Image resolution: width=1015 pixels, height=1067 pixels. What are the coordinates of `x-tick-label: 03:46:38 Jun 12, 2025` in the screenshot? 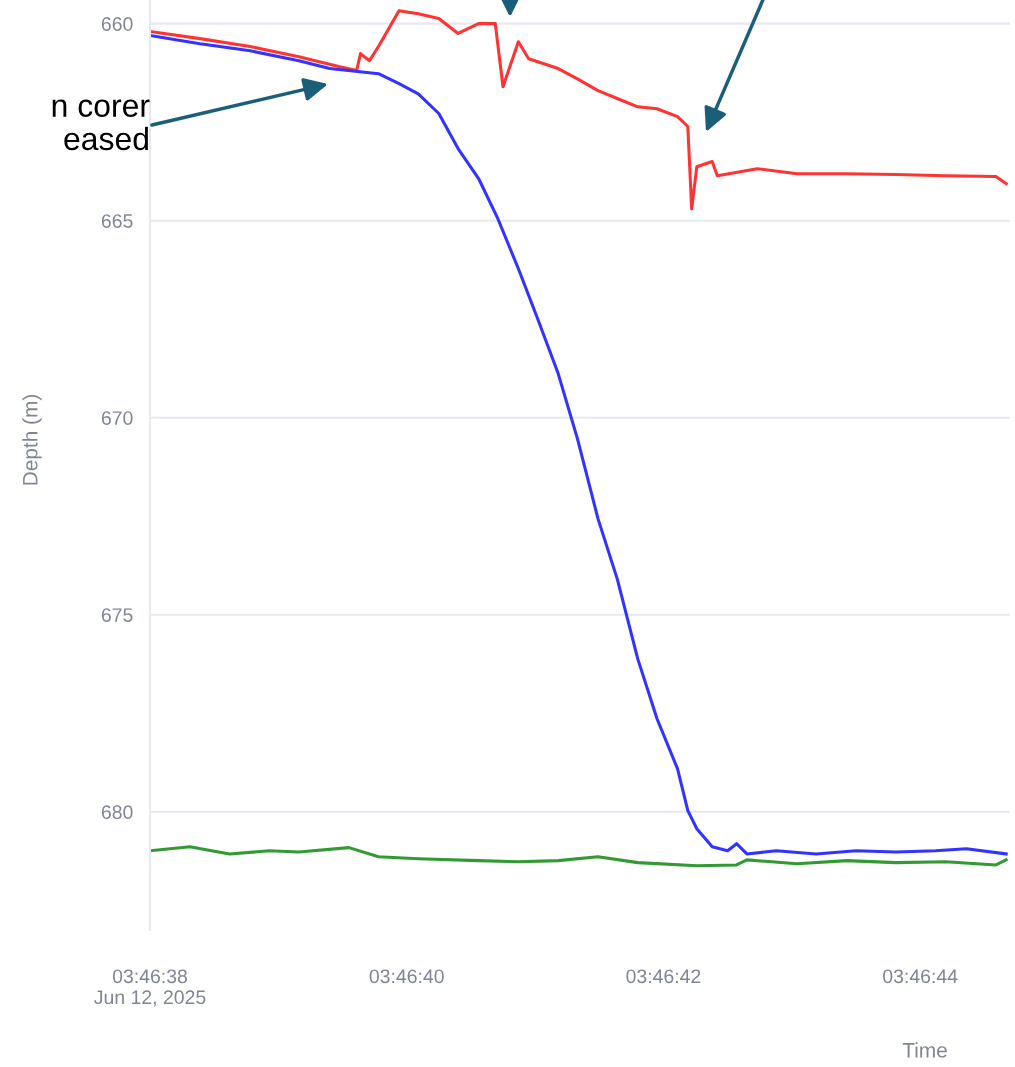 It's located at (150, 988).